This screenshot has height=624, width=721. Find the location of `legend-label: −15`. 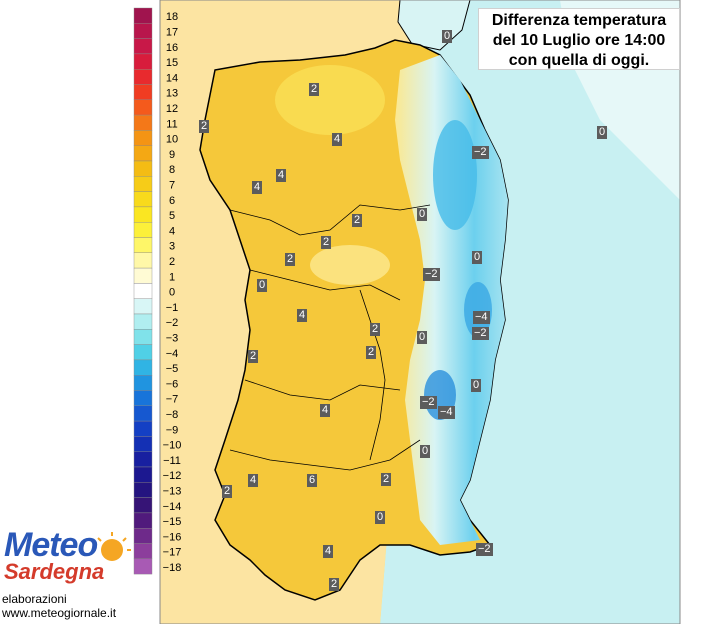

legend-label: −15 is located at coordinates (172, 522).